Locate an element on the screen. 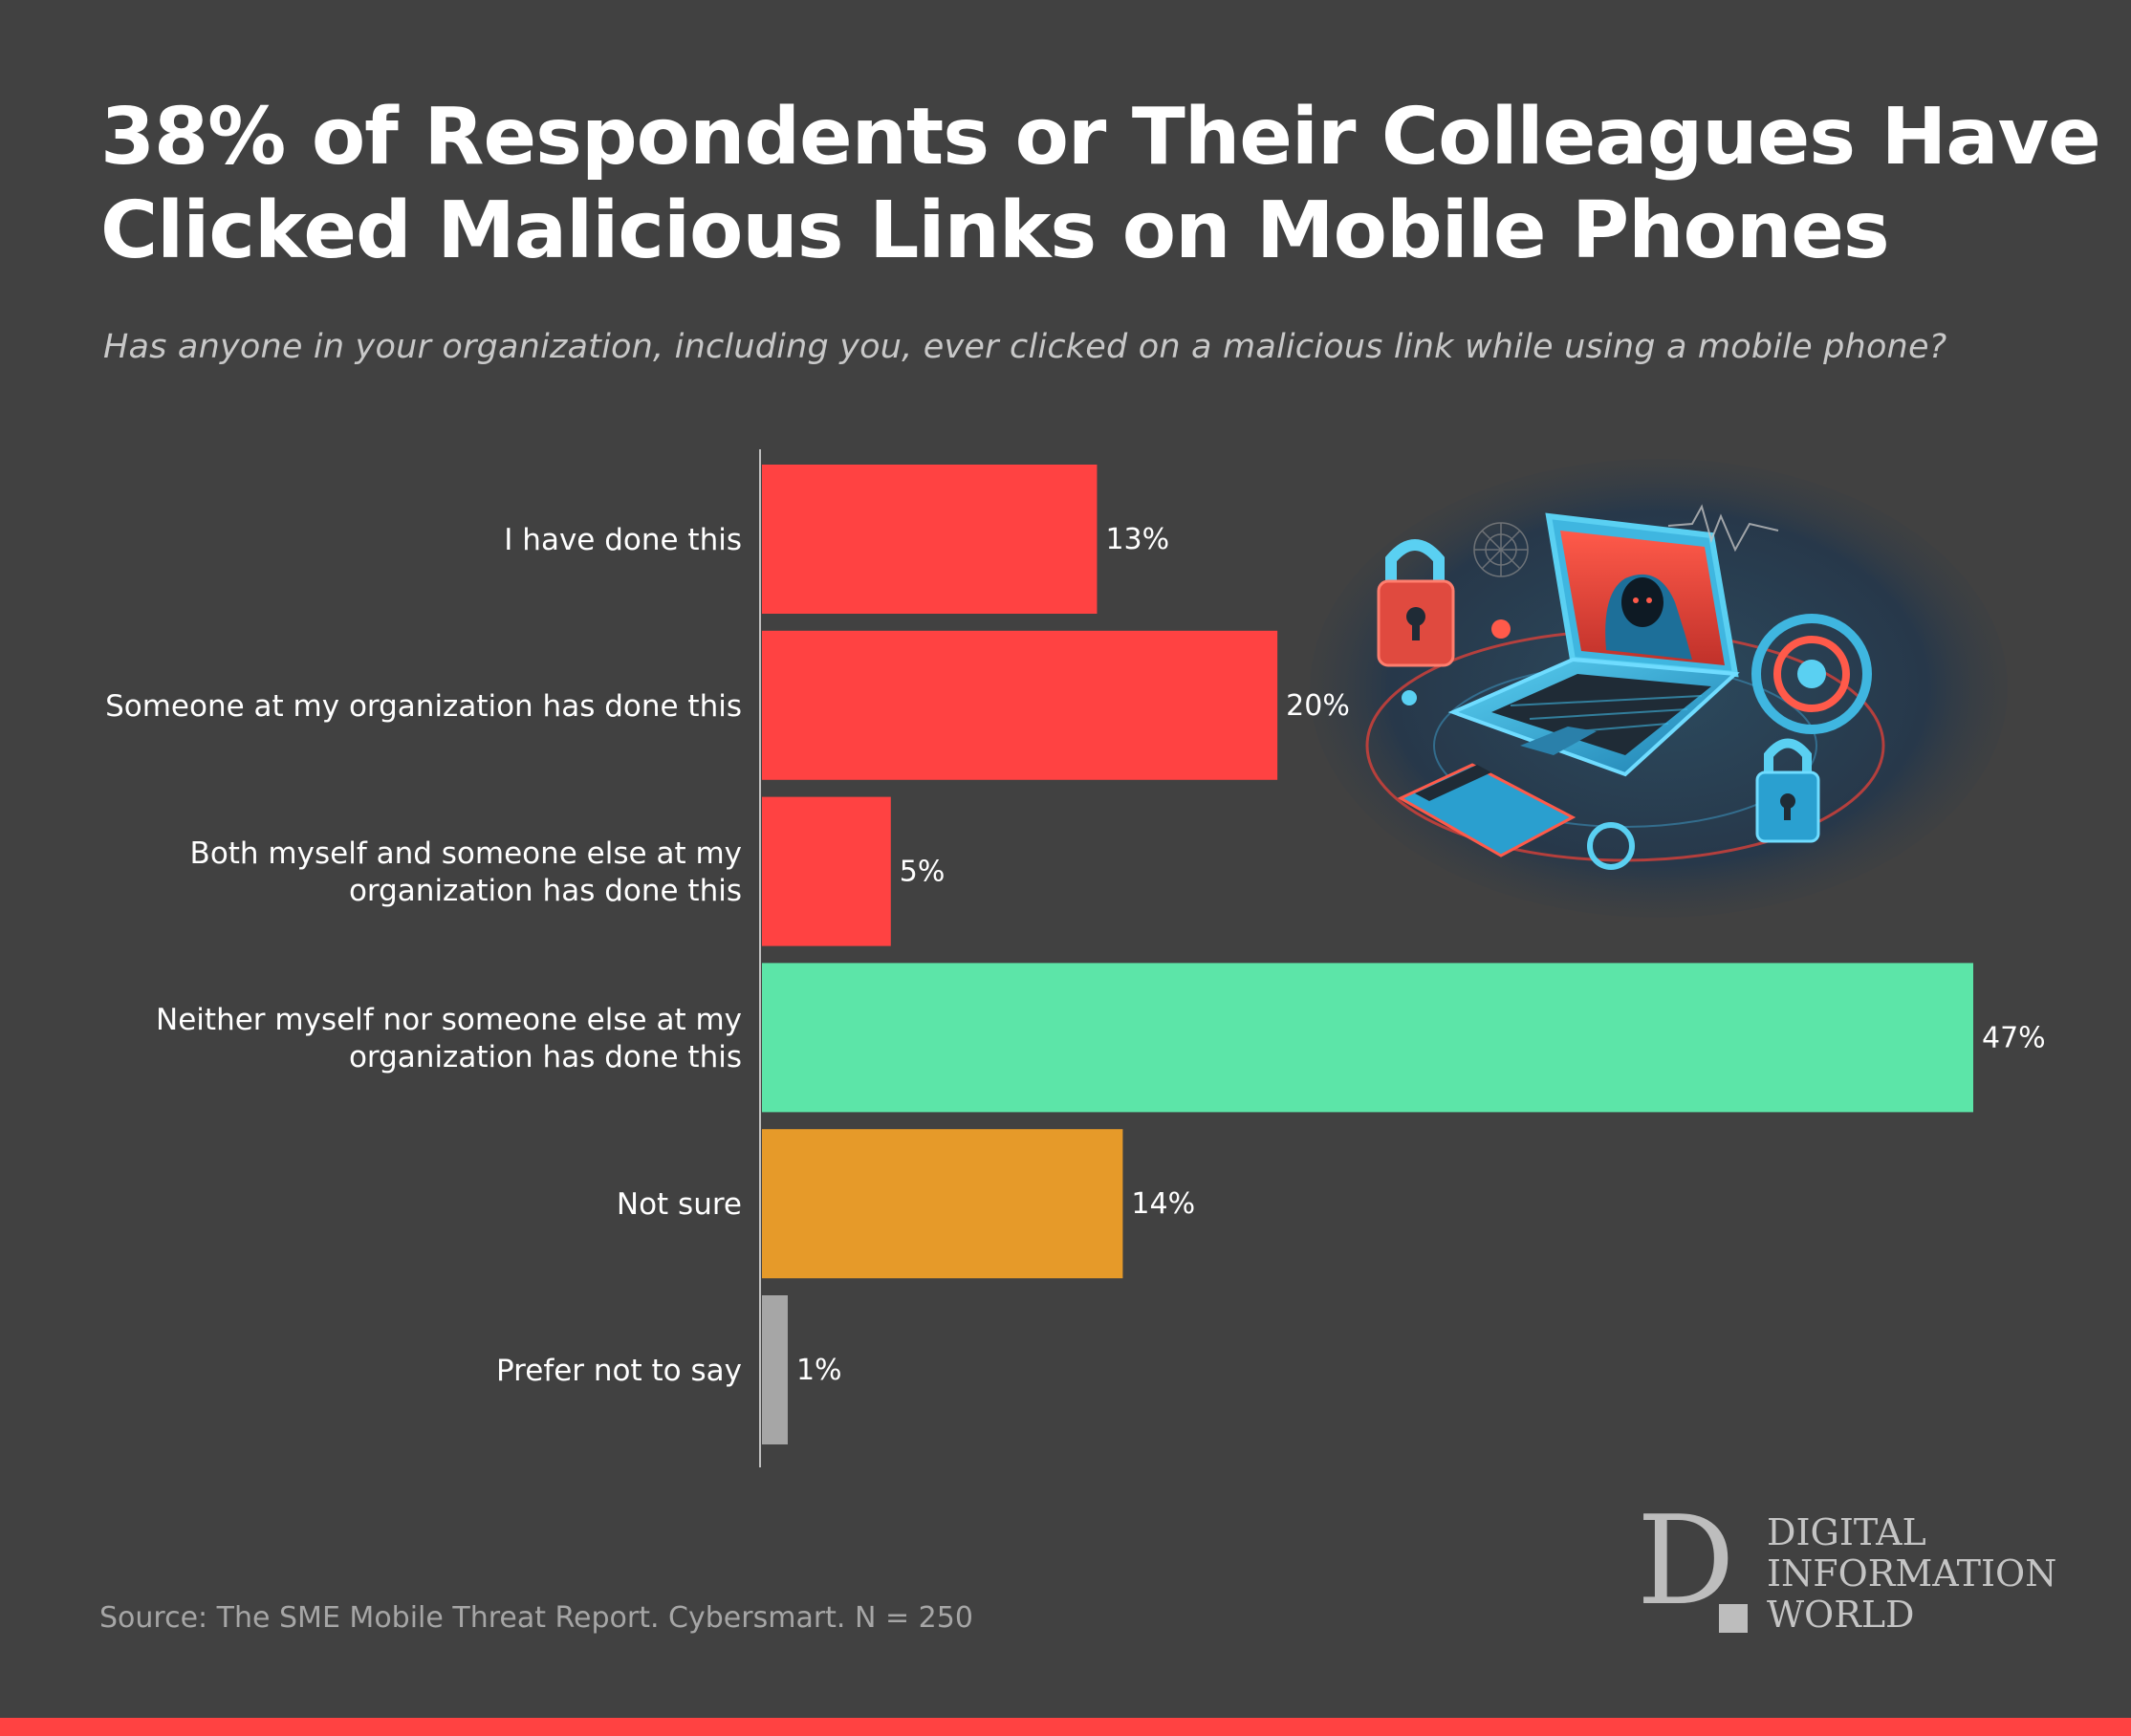  target-icon is located at coordinates (1811, 674).